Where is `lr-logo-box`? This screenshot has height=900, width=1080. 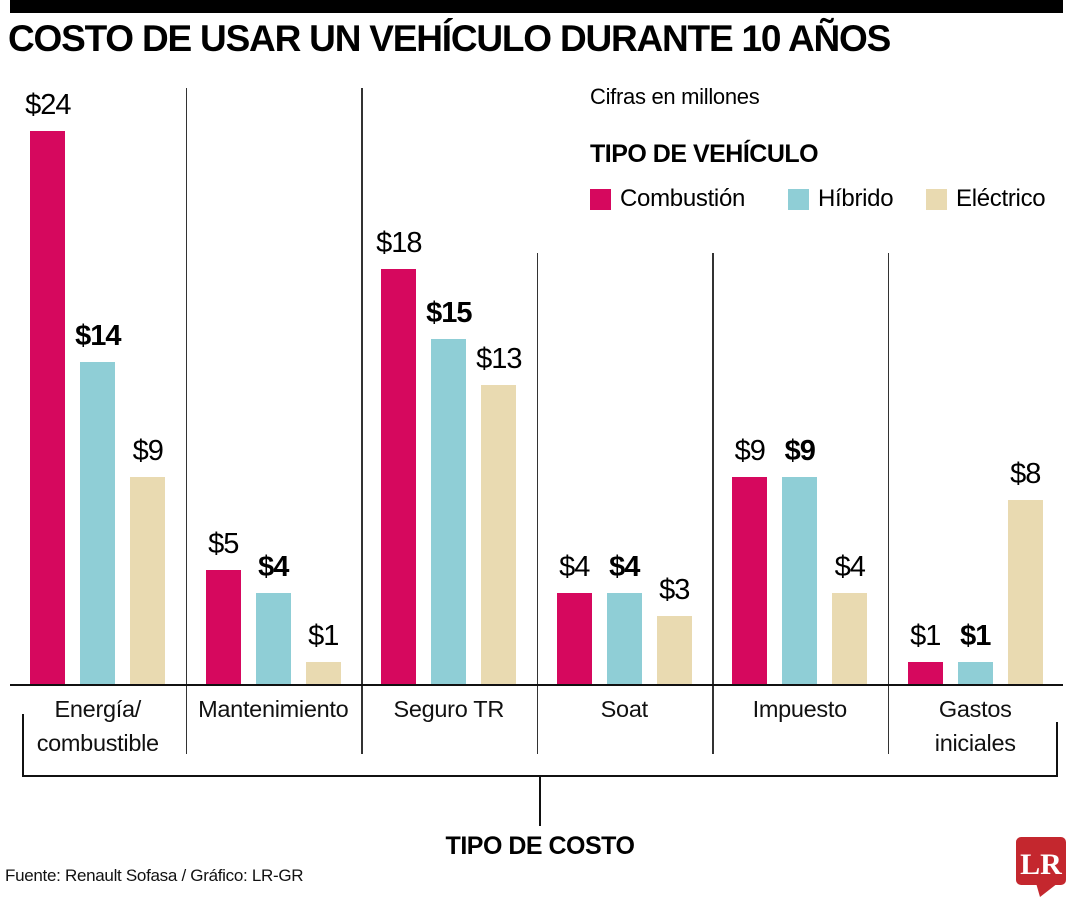
lr-logo-box is located at coordinates (1041, 861).